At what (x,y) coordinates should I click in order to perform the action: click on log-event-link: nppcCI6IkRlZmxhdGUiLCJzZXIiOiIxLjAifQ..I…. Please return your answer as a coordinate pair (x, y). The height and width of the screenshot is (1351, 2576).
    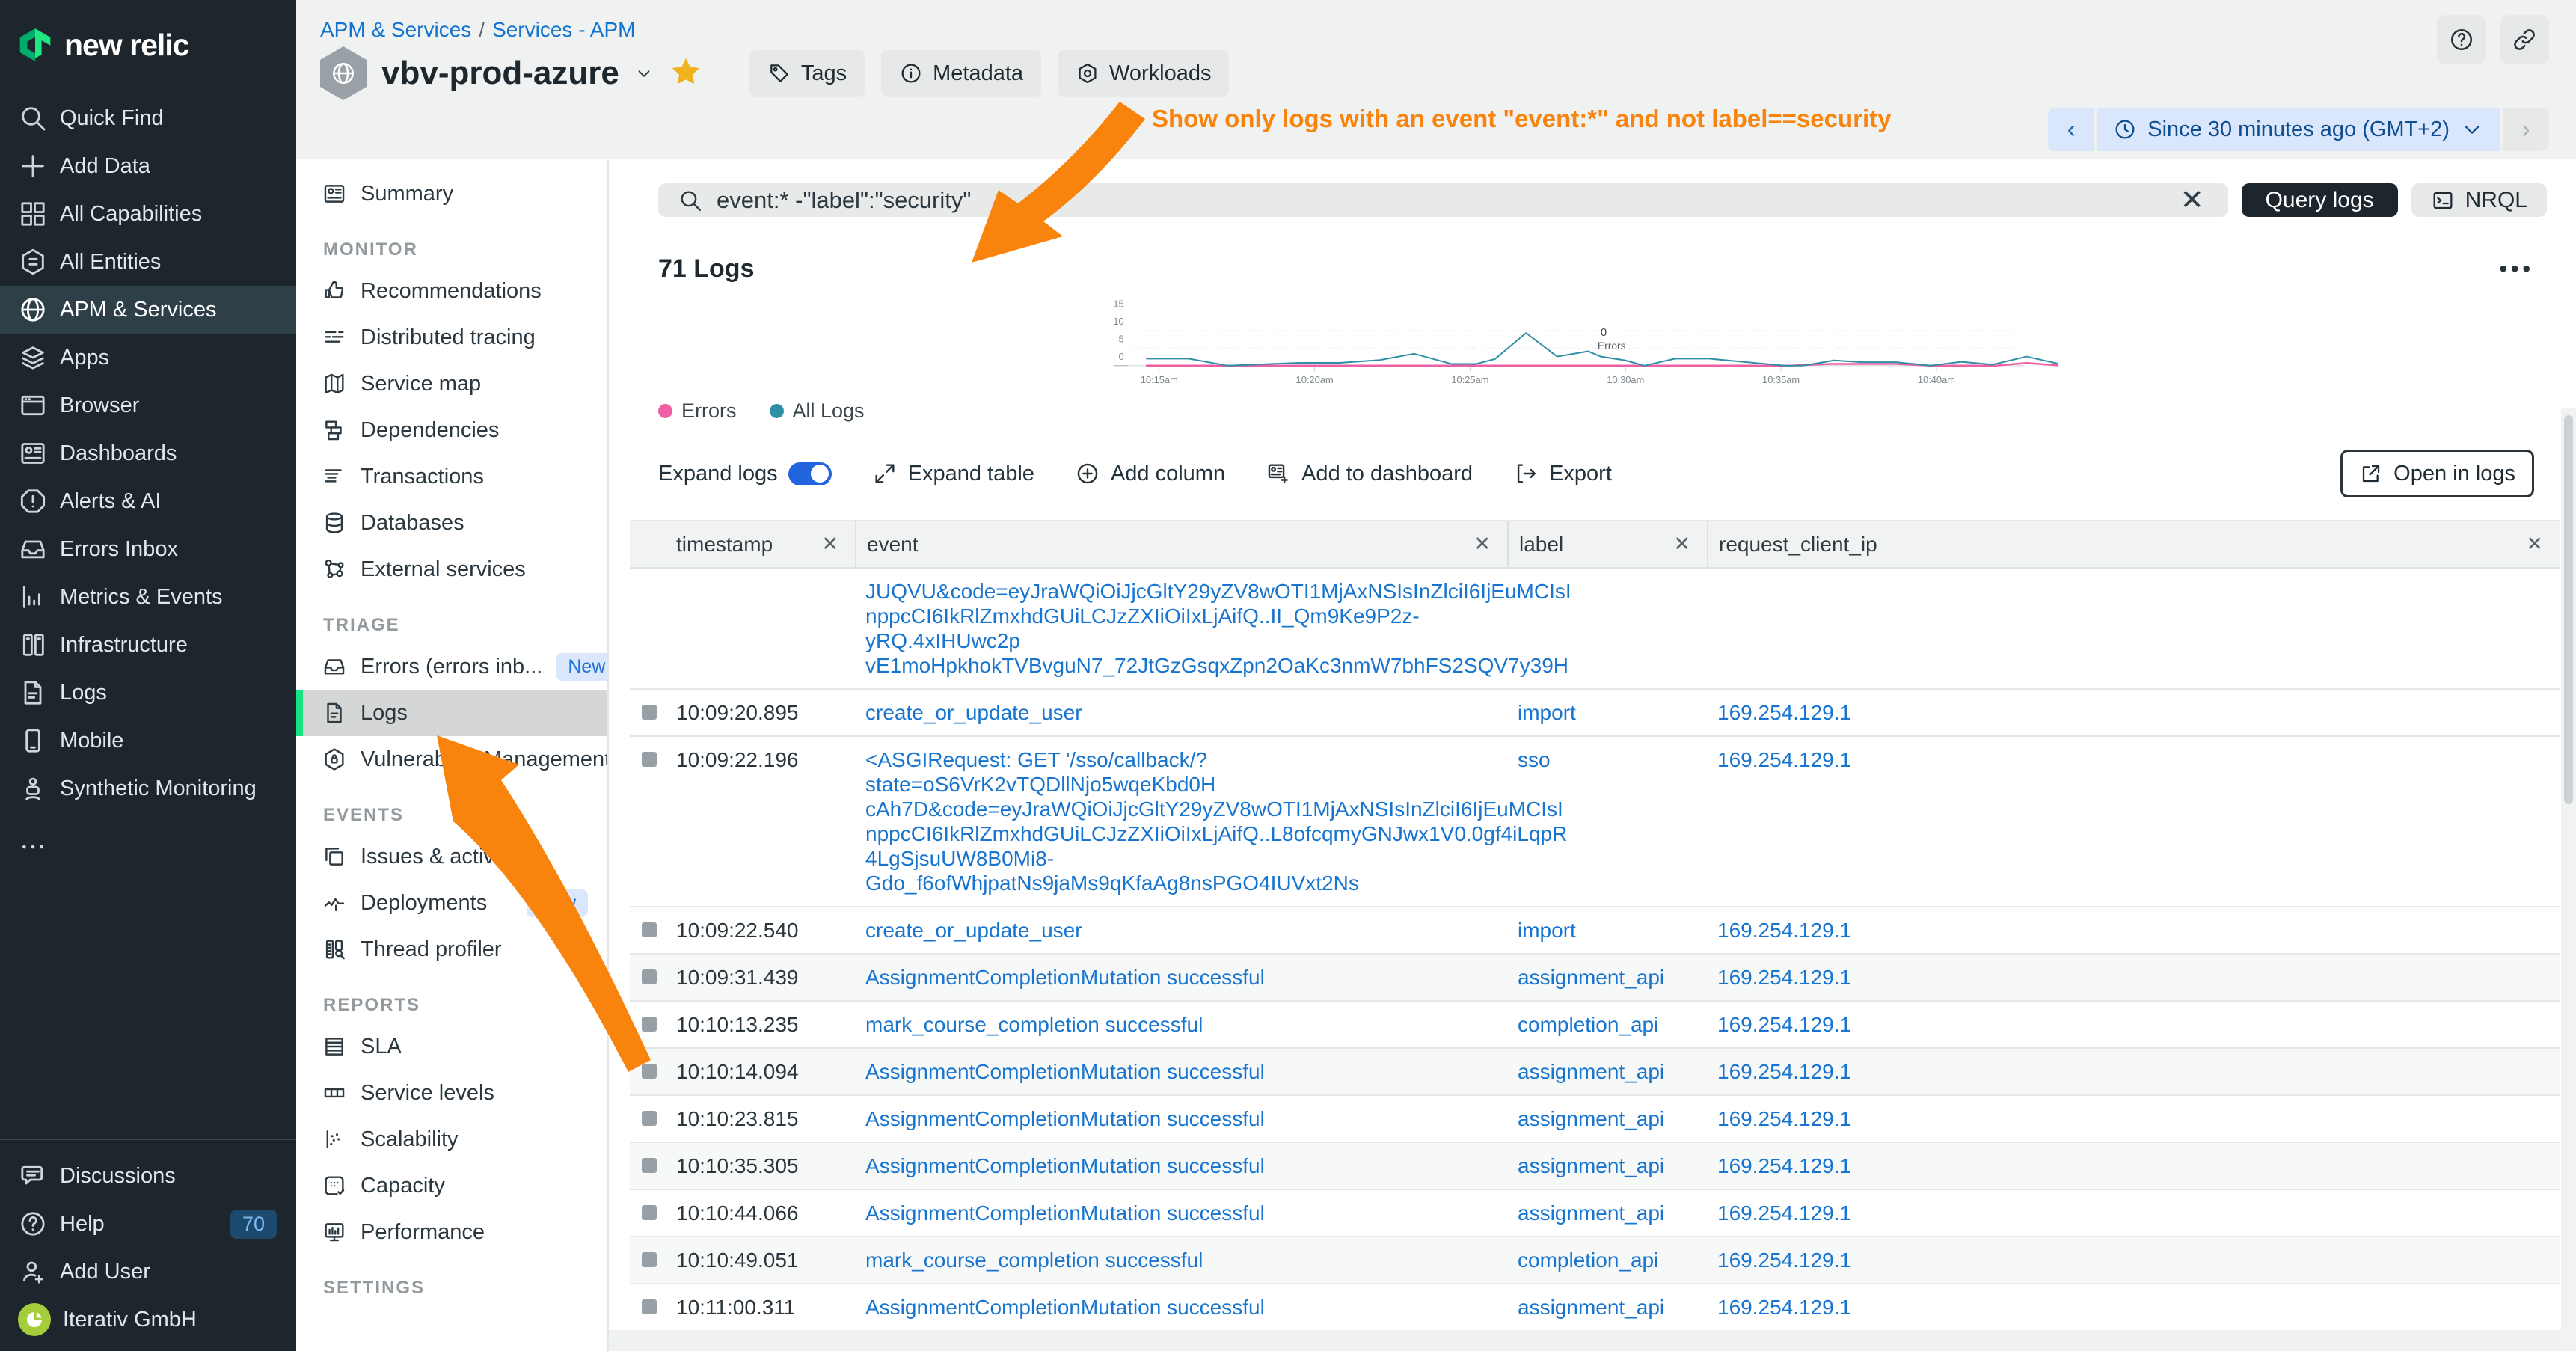
    Looking at the image, I should click on (1142, 628).